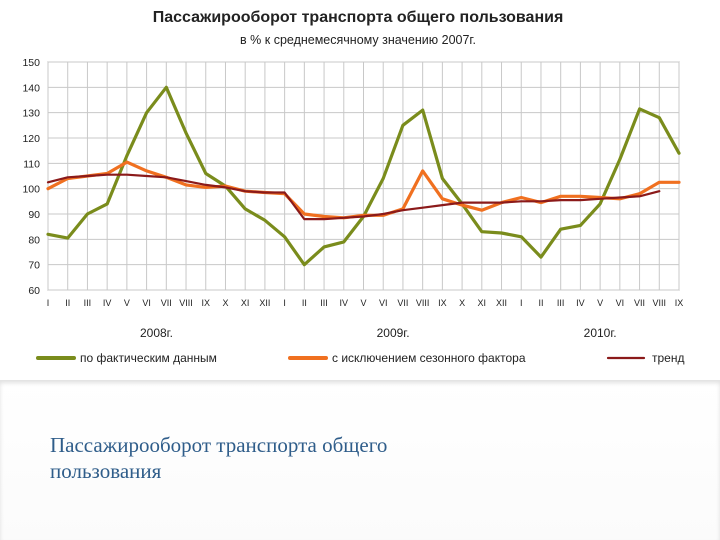  Describe the element at coordinates (31, 177) in the screenshot. I see `y-axis: 60 70 80 90 100 110 120 130 140 150` at that location.